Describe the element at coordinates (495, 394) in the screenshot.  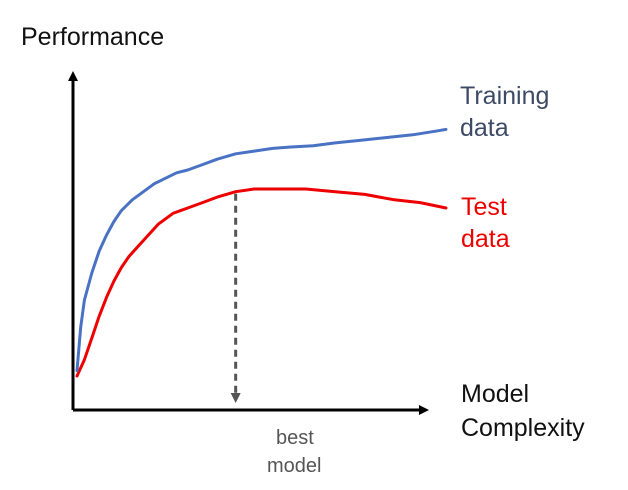
I see `x-axis-label: Model` at that location.